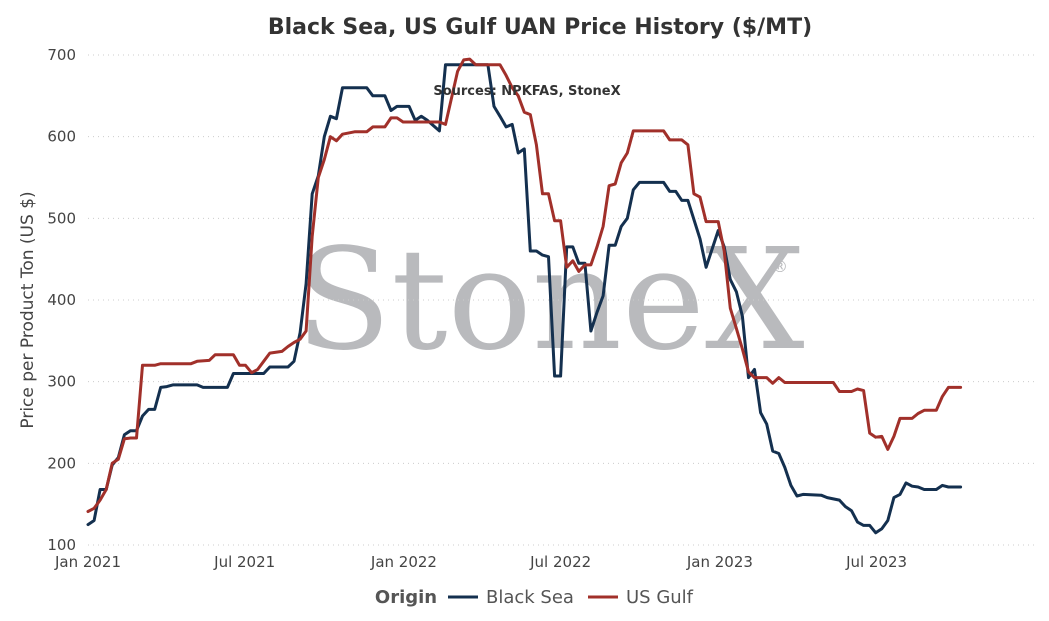 This screenshot has height=621, width=1049. Describe the element at coordinates (719, 562) in the screenshot. I see `x-tick-4: Jan 2023` at that location.